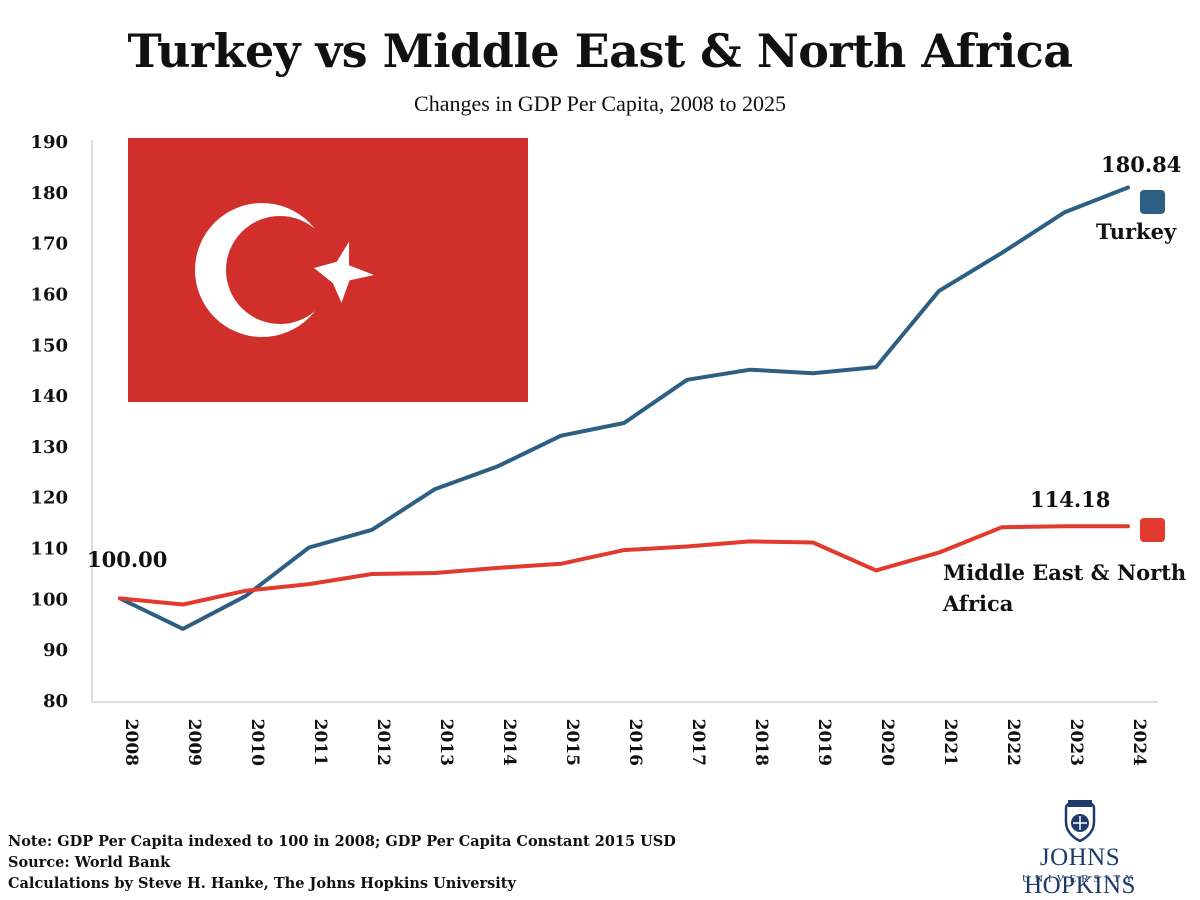 Image resolution: width=1200 pixels, height=900 pixels. Describe the element at coordinates (383, 742) in the screenshot. I see `x-tick-label: 2012` at that location.